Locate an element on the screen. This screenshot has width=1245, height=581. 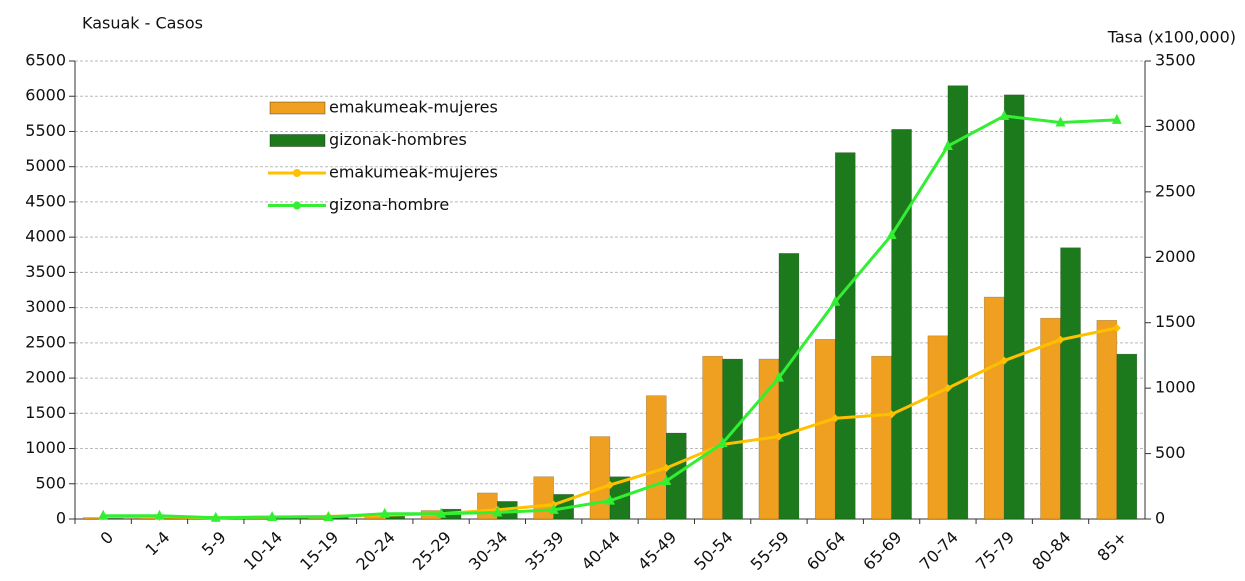
y-tick-label: 500 is located at coordinates (50, 482).